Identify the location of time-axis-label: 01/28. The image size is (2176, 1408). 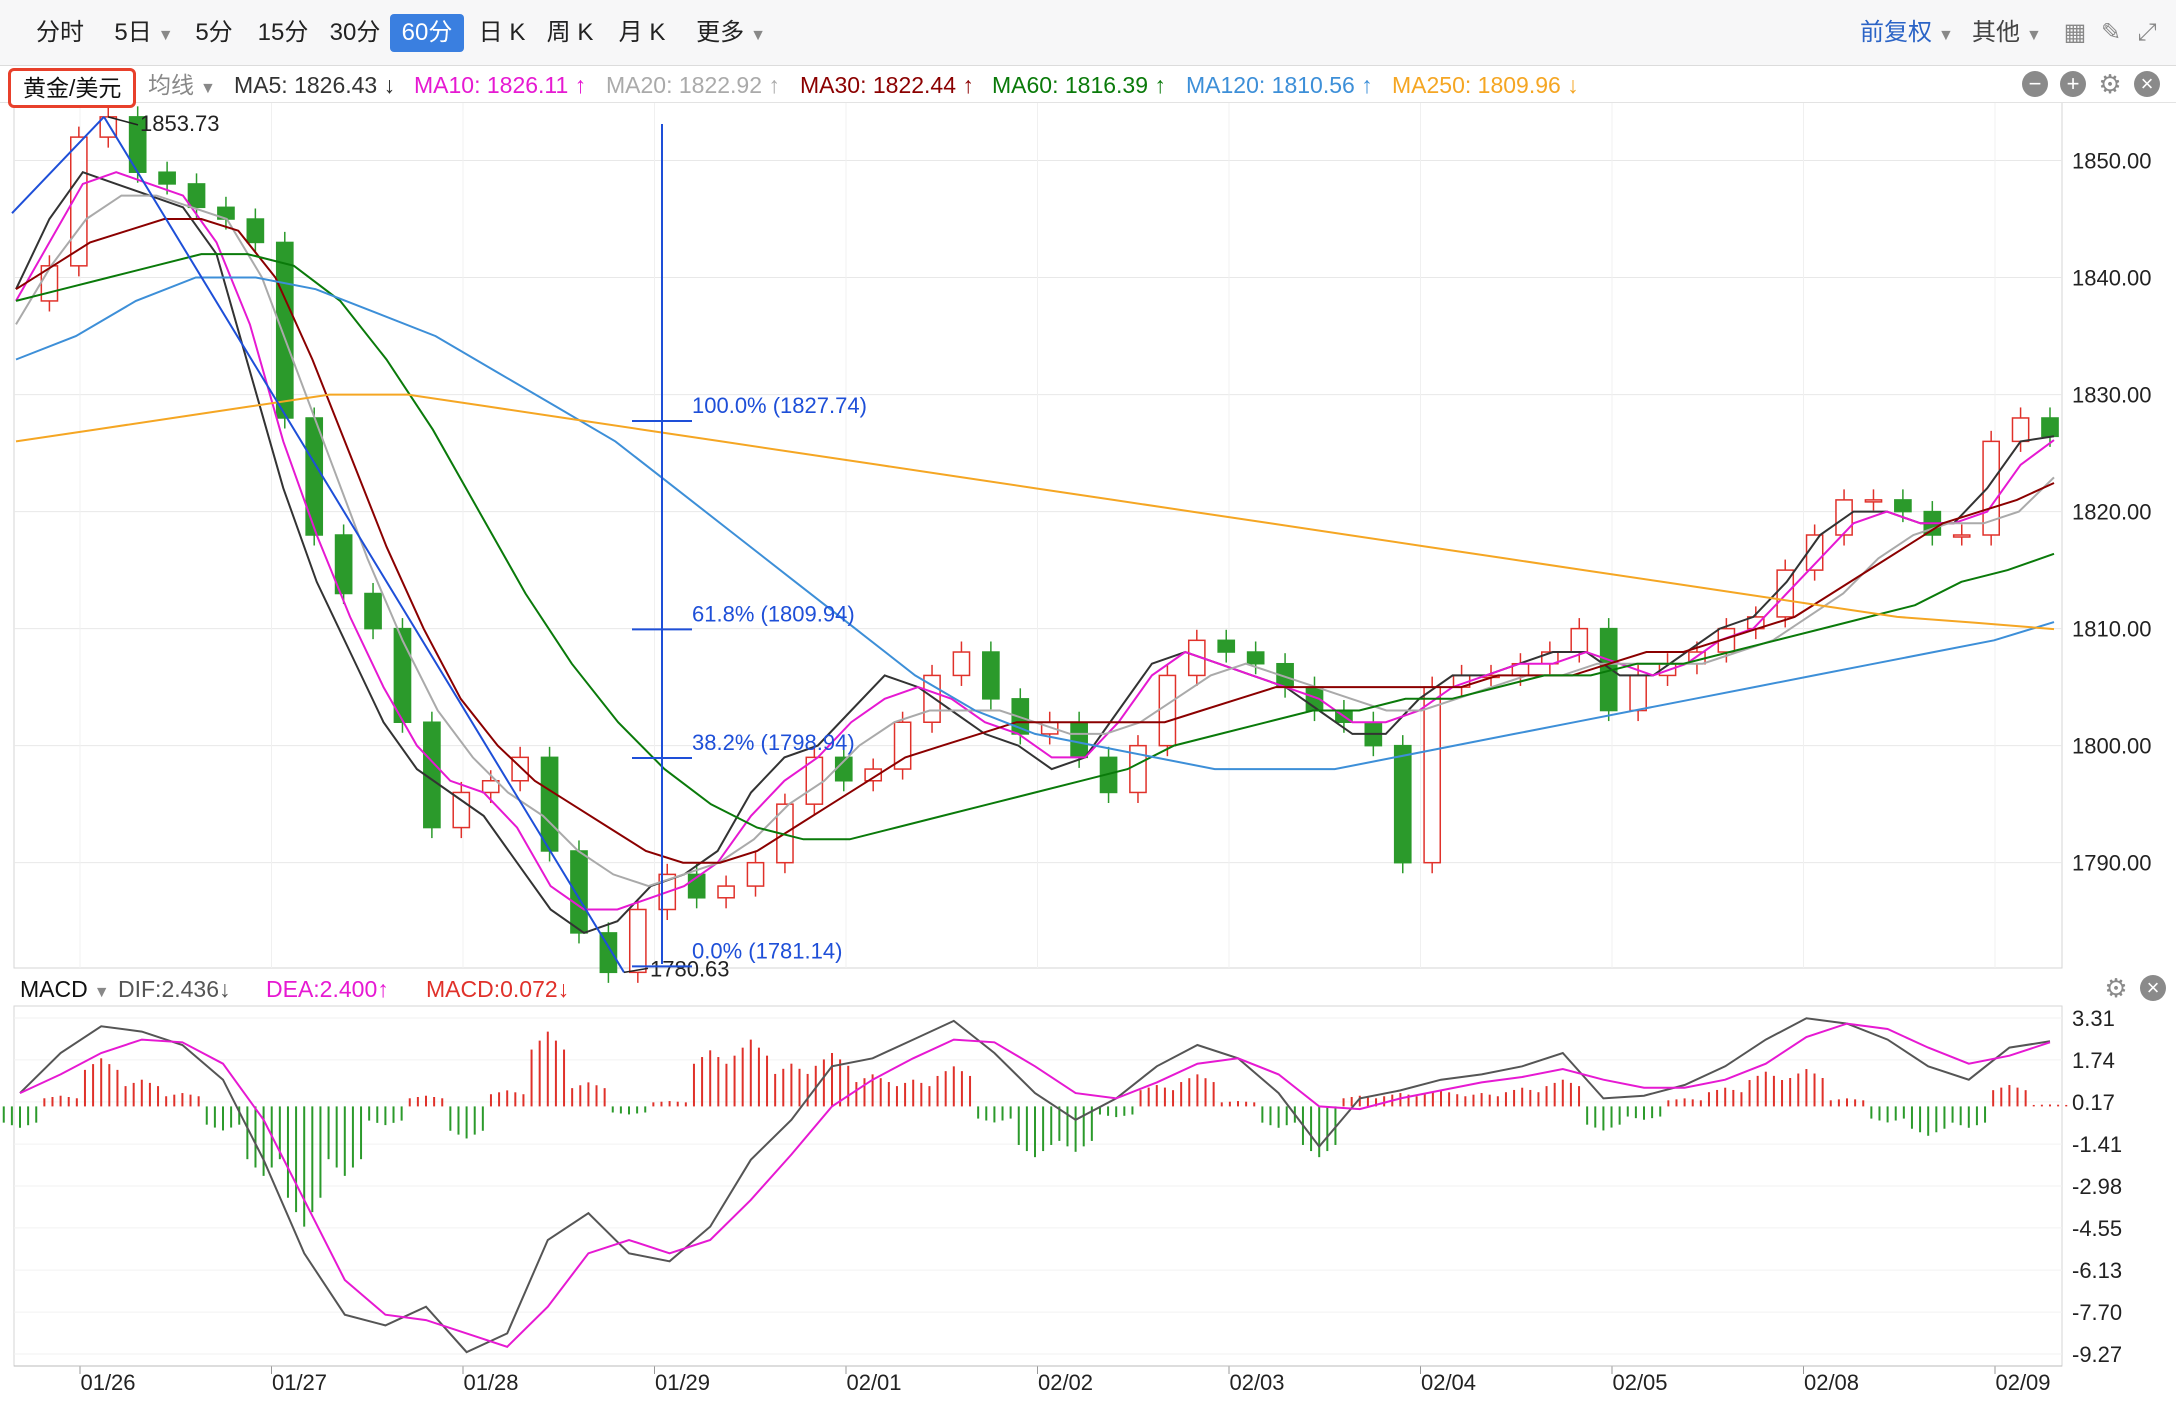
(490, 1382).